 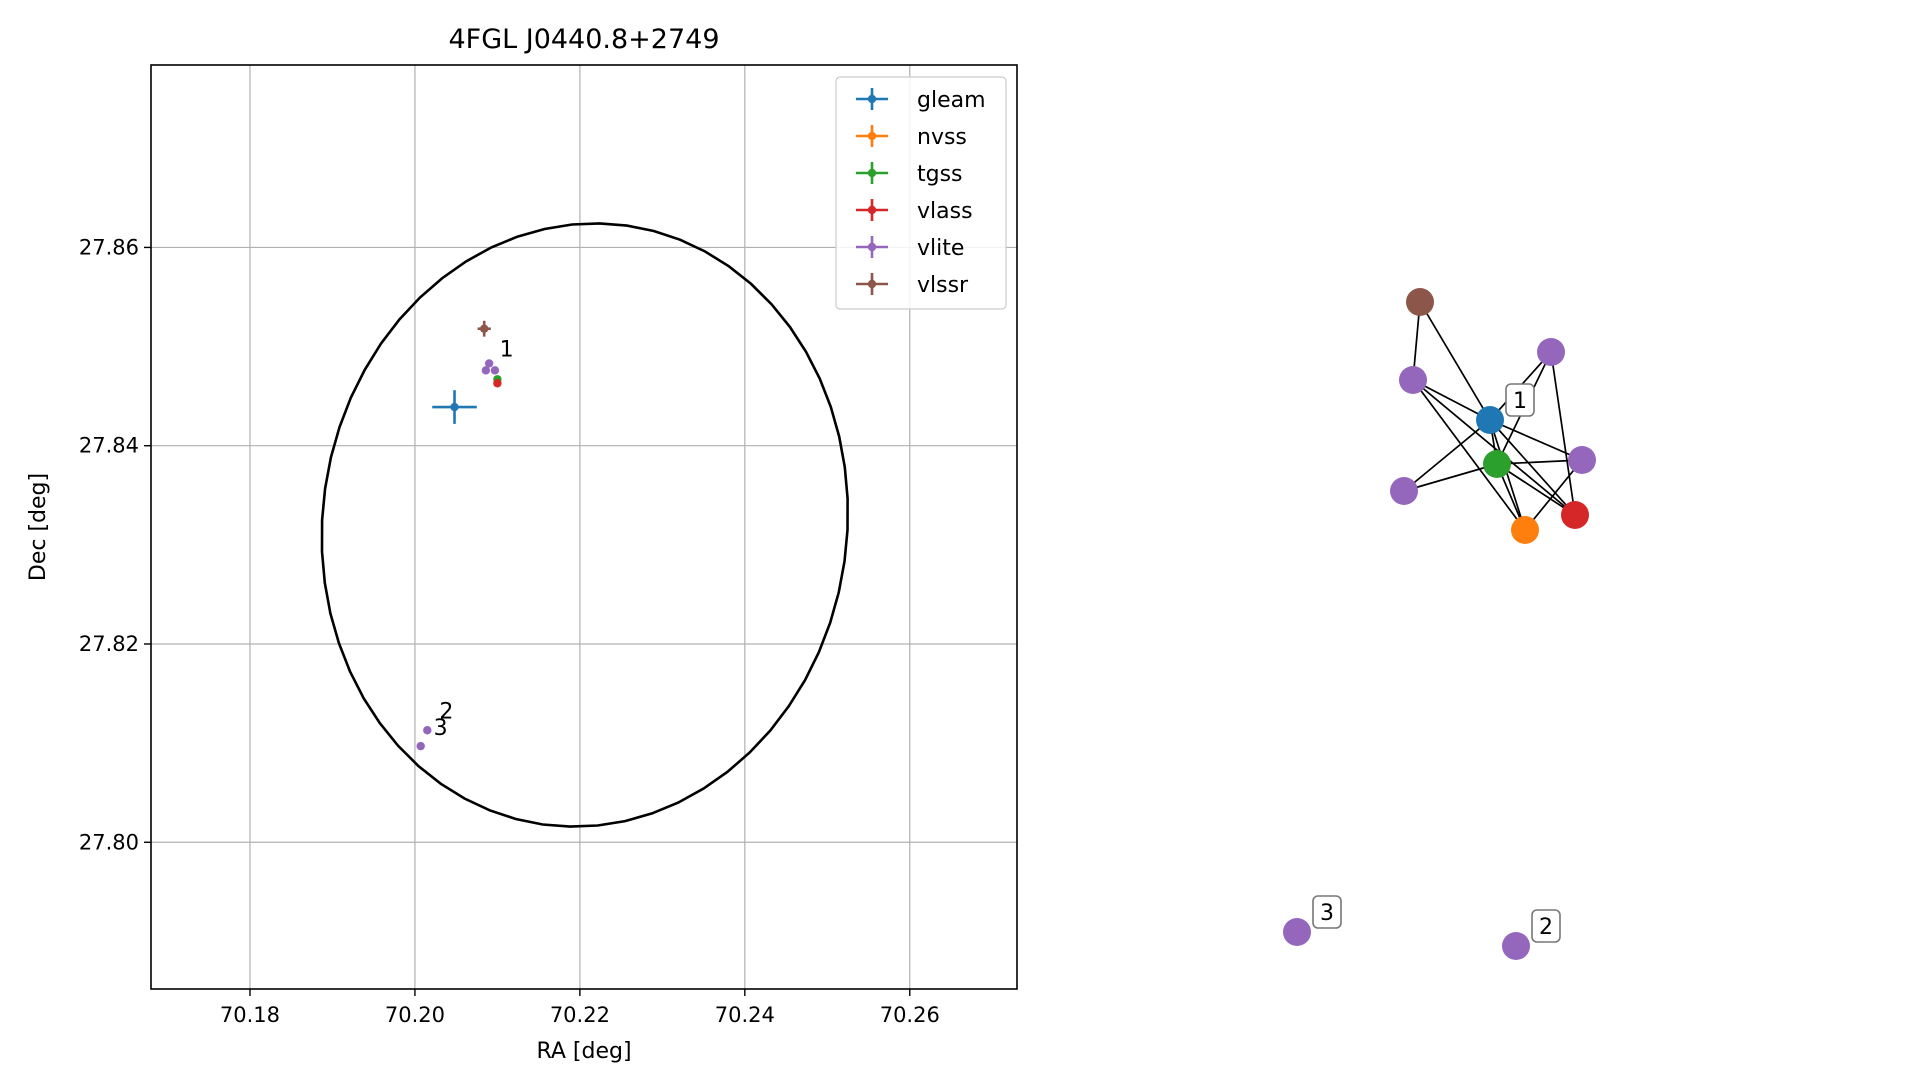 What do you see at coordinates (109, 247) in the screenshot?
I see `y-tick-label: 27.86` at bounding box center [109, 247].